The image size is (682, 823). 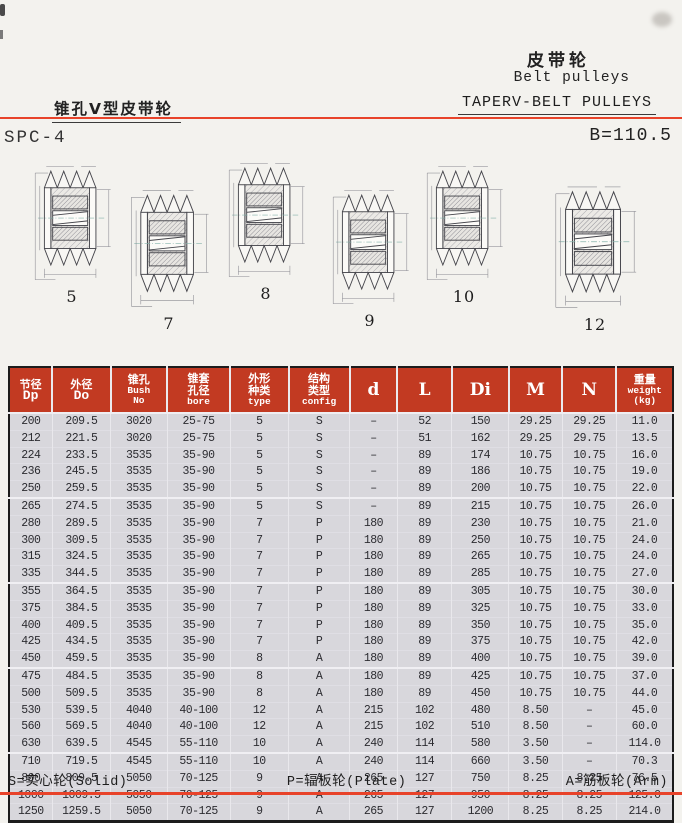 I want to click on cell: 52, so click(x=425, y=422).